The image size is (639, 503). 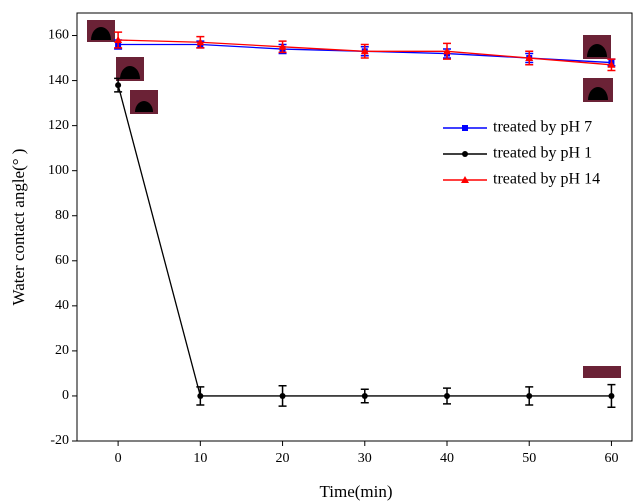 I want to click on y-tick-label: 120, so click(x=58, y=125).